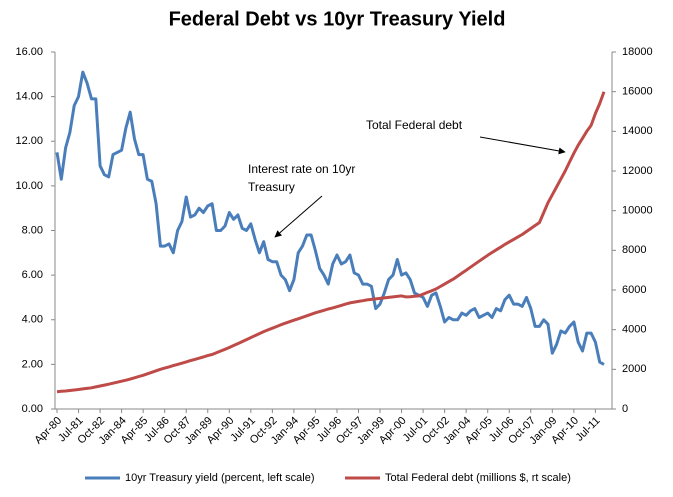 Image resolution: width=673 pixels, height=497 pixels. What do you see at coordinates (634, 250) in the screenshot?
I see `y2-tick-label: 8000` at bounding box center [634, 250].